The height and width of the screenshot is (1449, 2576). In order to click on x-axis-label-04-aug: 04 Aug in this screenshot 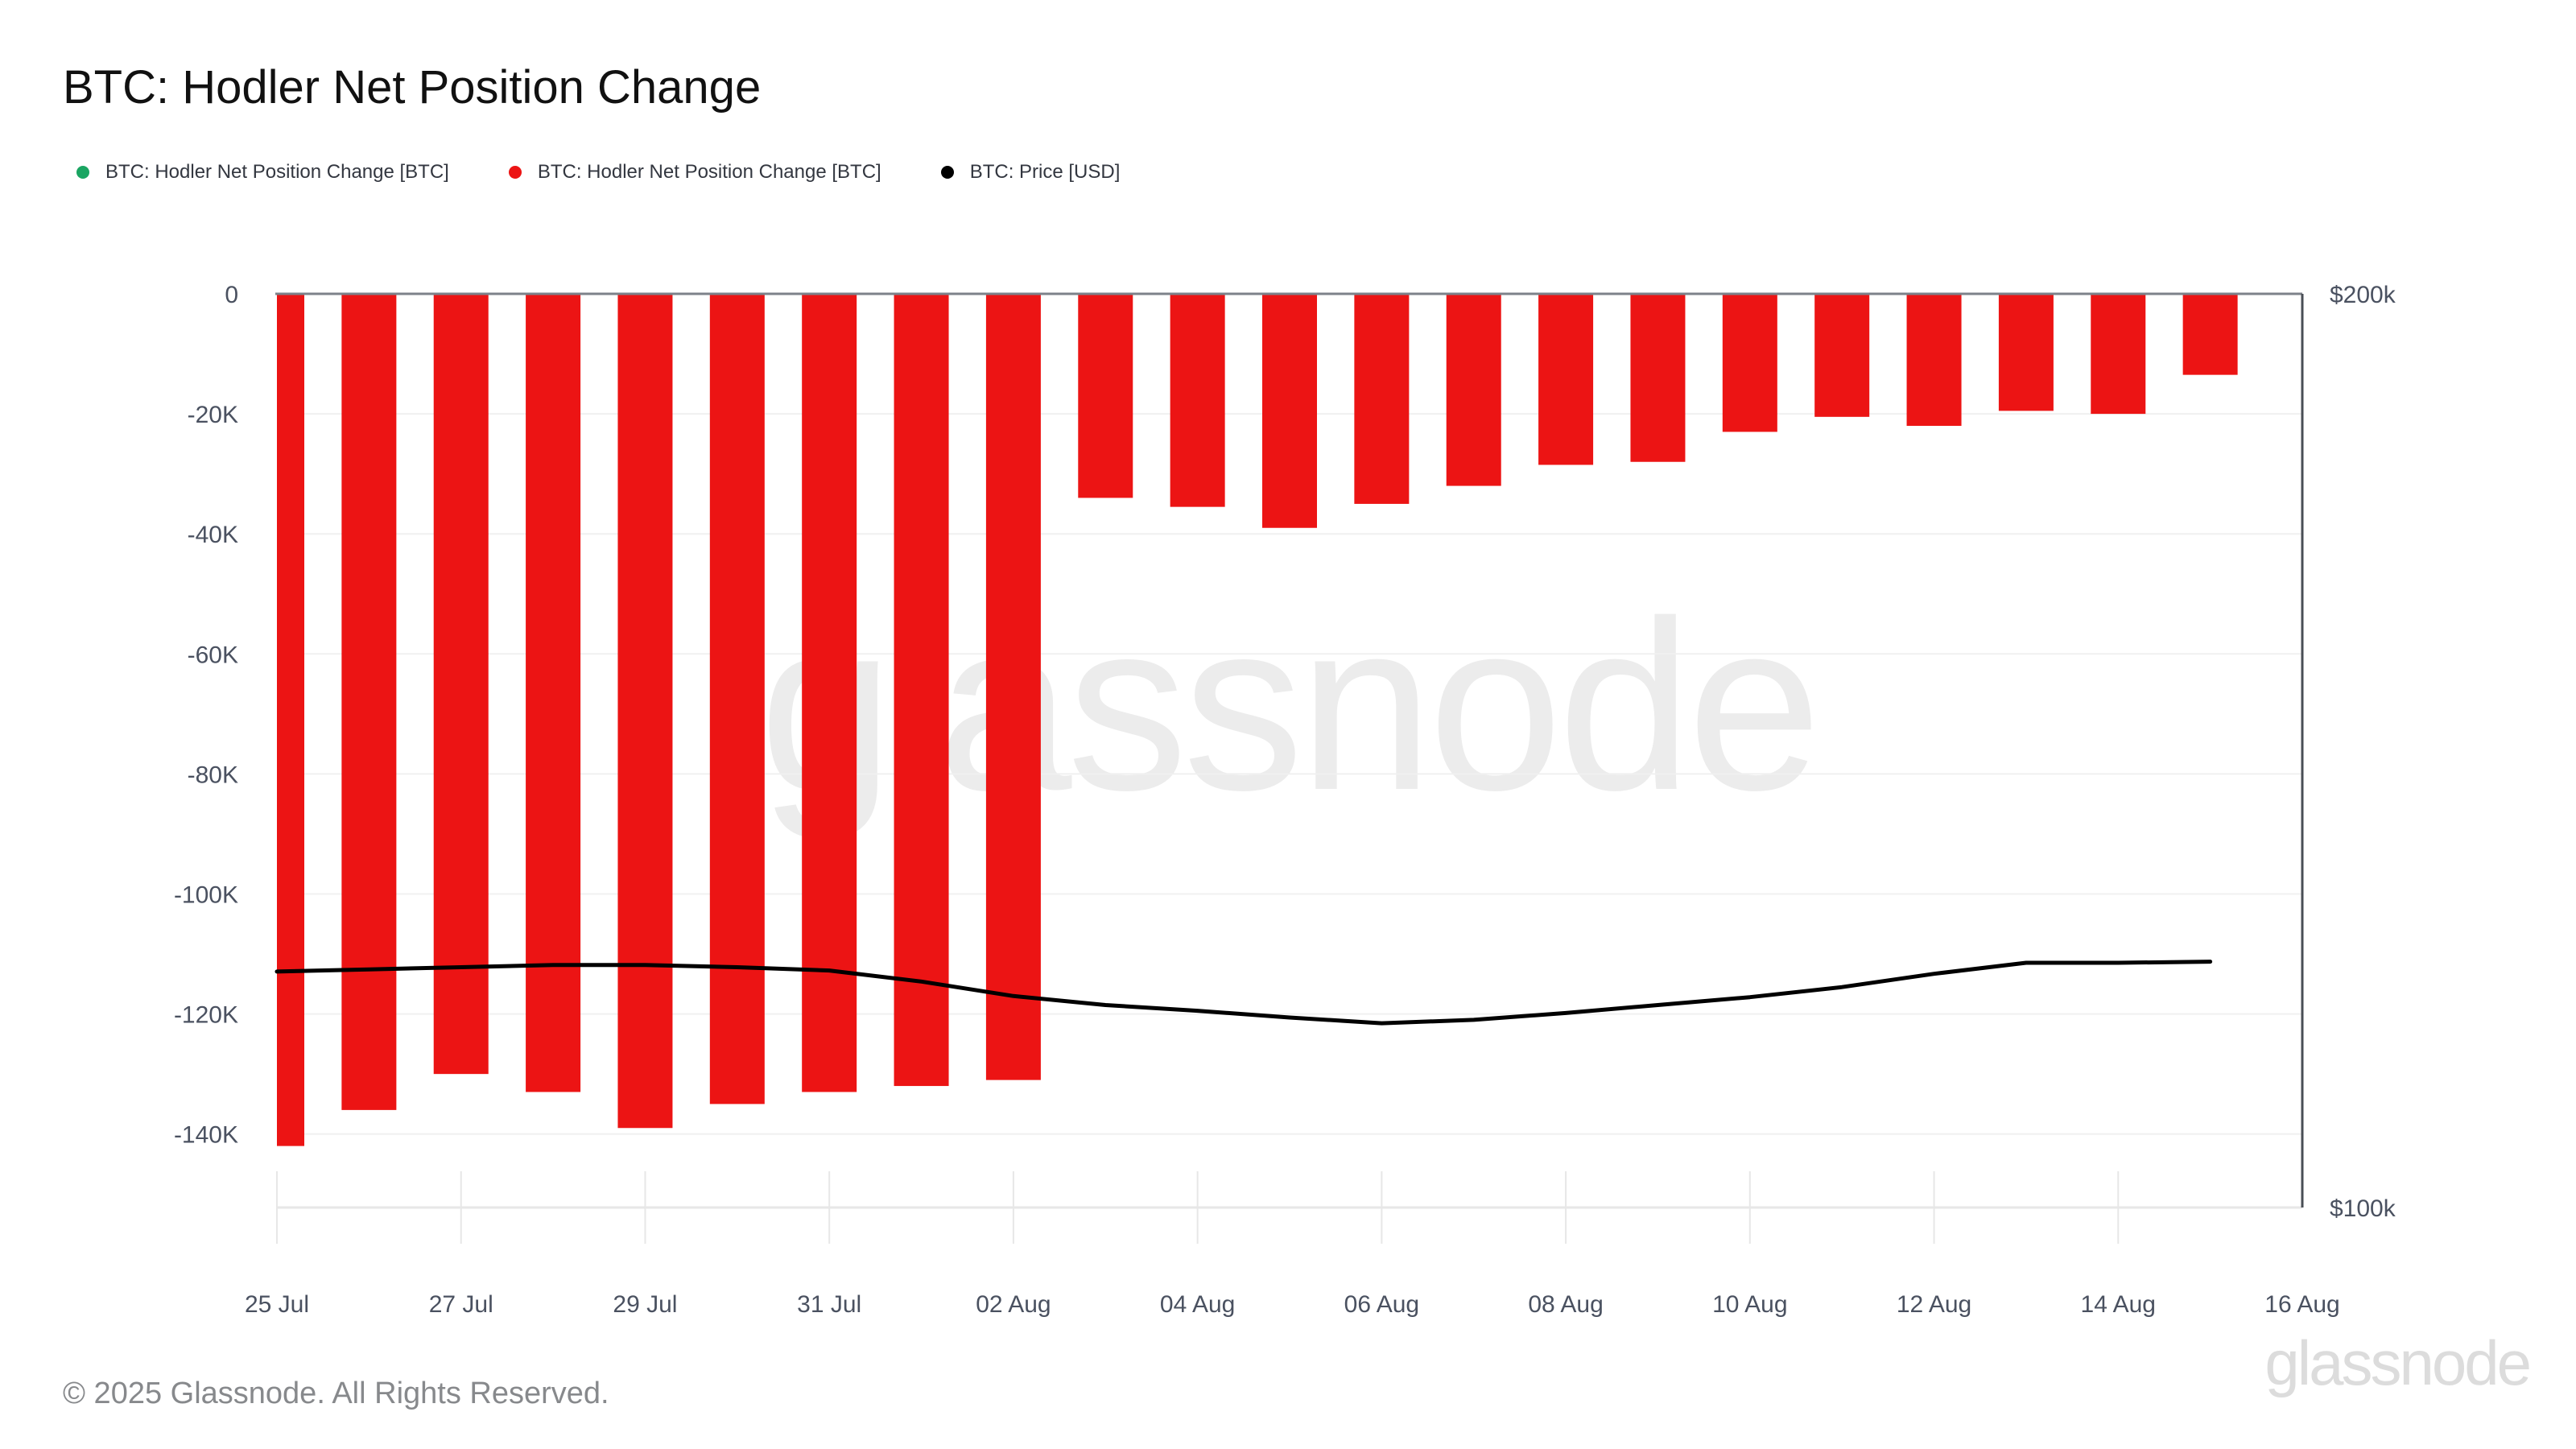, I will do `click(1197, 1304)`.